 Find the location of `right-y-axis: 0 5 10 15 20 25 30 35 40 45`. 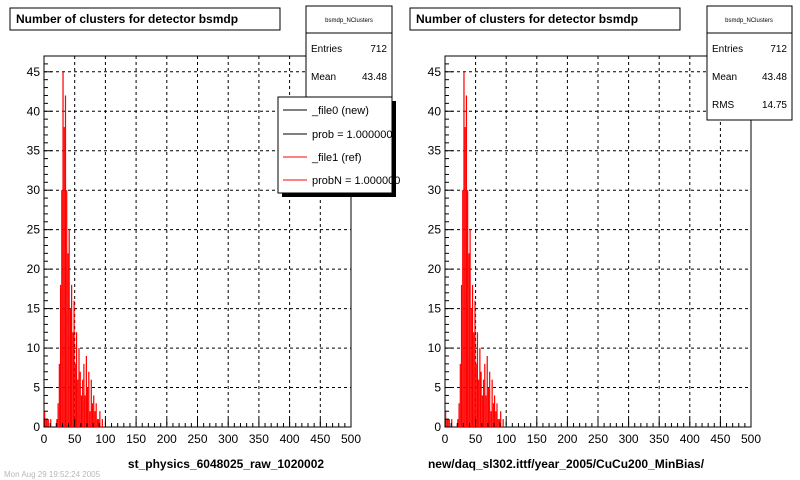

right-y-axis: 0 5 10 15 20 25 30 35 40 45 is located at coordinates (440, 248).